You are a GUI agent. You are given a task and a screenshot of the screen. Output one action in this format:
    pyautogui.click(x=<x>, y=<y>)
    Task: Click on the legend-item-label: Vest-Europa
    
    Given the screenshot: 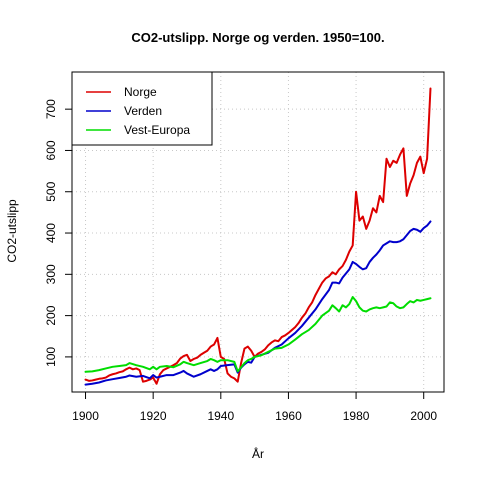 What is the action you would take?
    pyautogui.click(x=157, y=130)
    